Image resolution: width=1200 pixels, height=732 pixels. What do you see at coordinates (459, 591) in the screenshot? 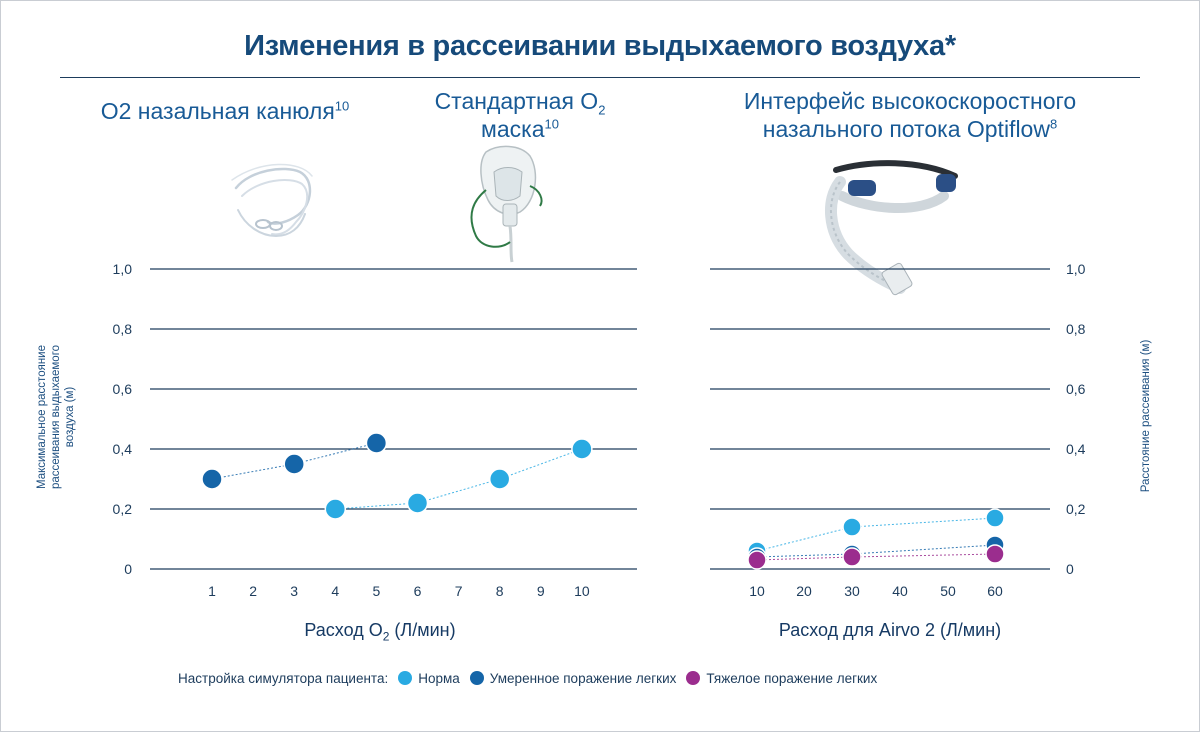
I see `x-tick-label: 7` at bounding box center [459, 591].